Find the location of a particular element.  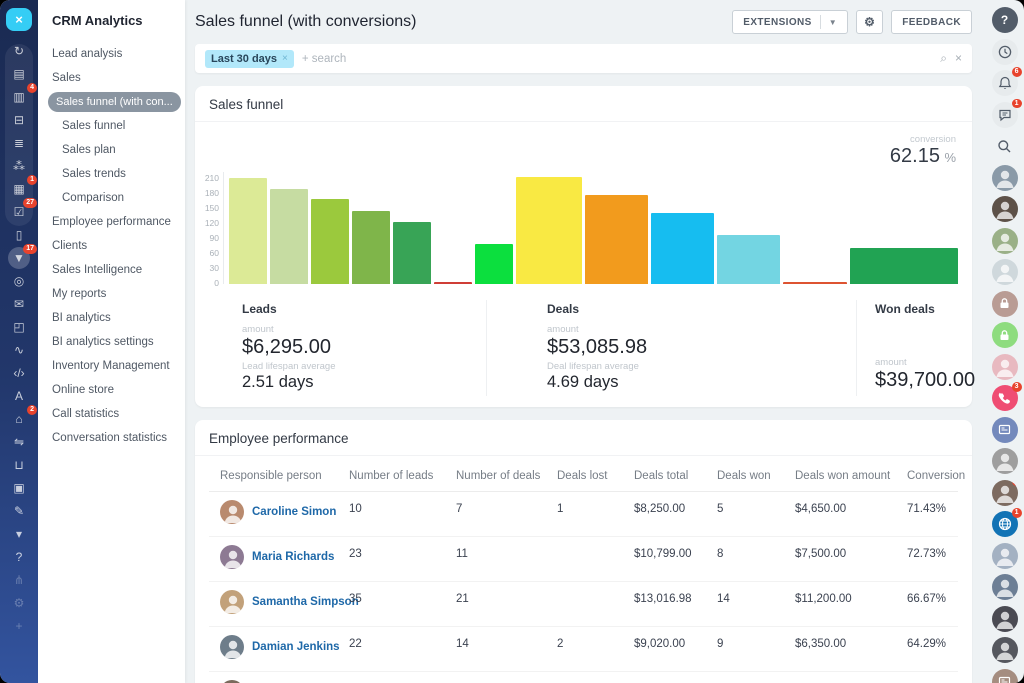

sliders-icon: ⇋ is located at coordinates (19, 441).